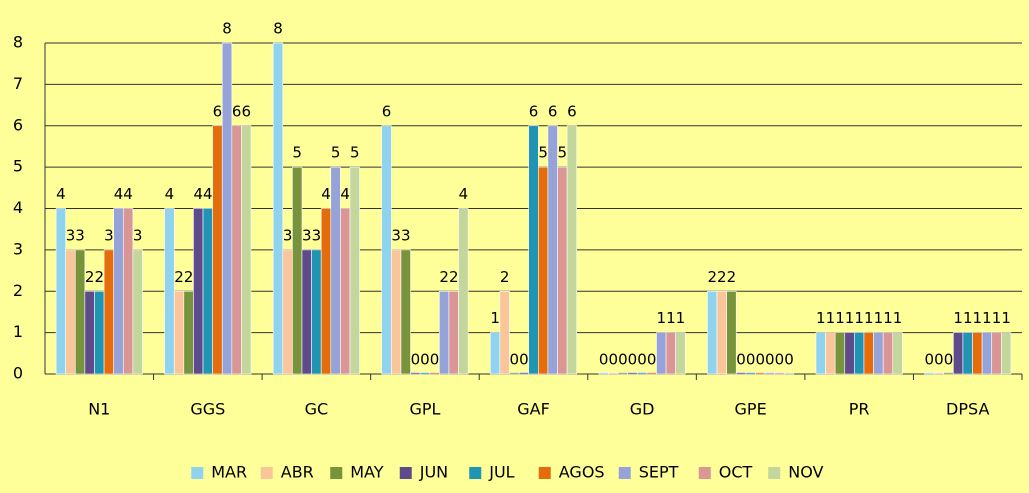 Image resolution: width=1029 pixels, height=493 pixels. I want to click on legend-label: MAR, so click(229, 472).